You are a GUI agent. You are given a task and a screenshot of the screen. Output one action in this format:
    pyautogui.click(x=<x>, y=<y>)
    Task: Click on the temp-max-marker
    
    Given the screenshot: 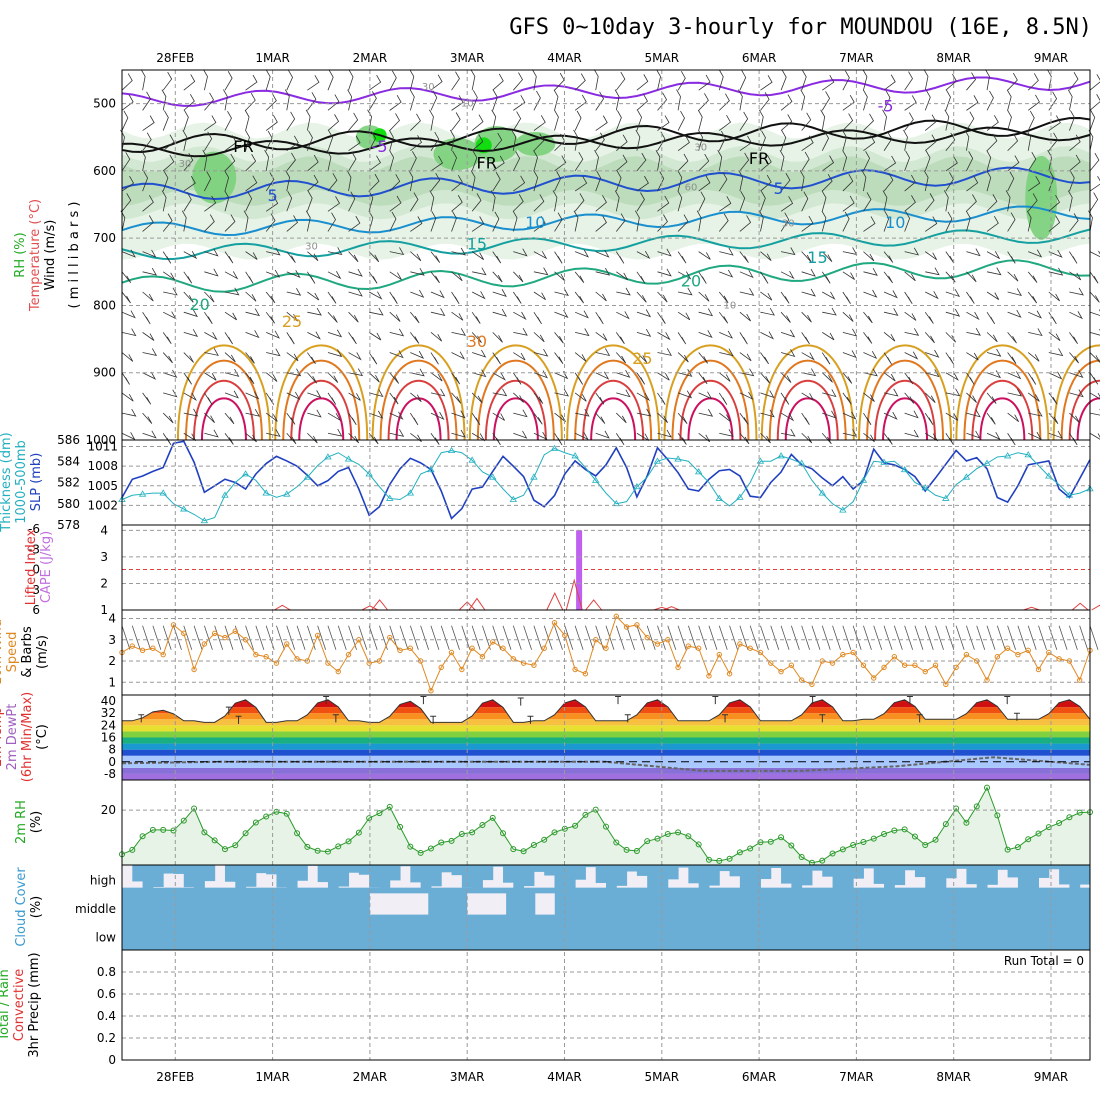 What is the action you would take?
    pyautogui.click(x=715, y=700)
    